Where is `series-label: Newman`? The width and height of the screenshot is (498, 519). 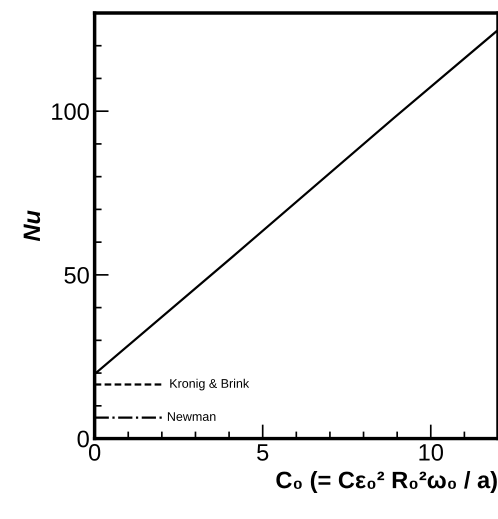 series-label: Newman is located at coordinates (192, 416).